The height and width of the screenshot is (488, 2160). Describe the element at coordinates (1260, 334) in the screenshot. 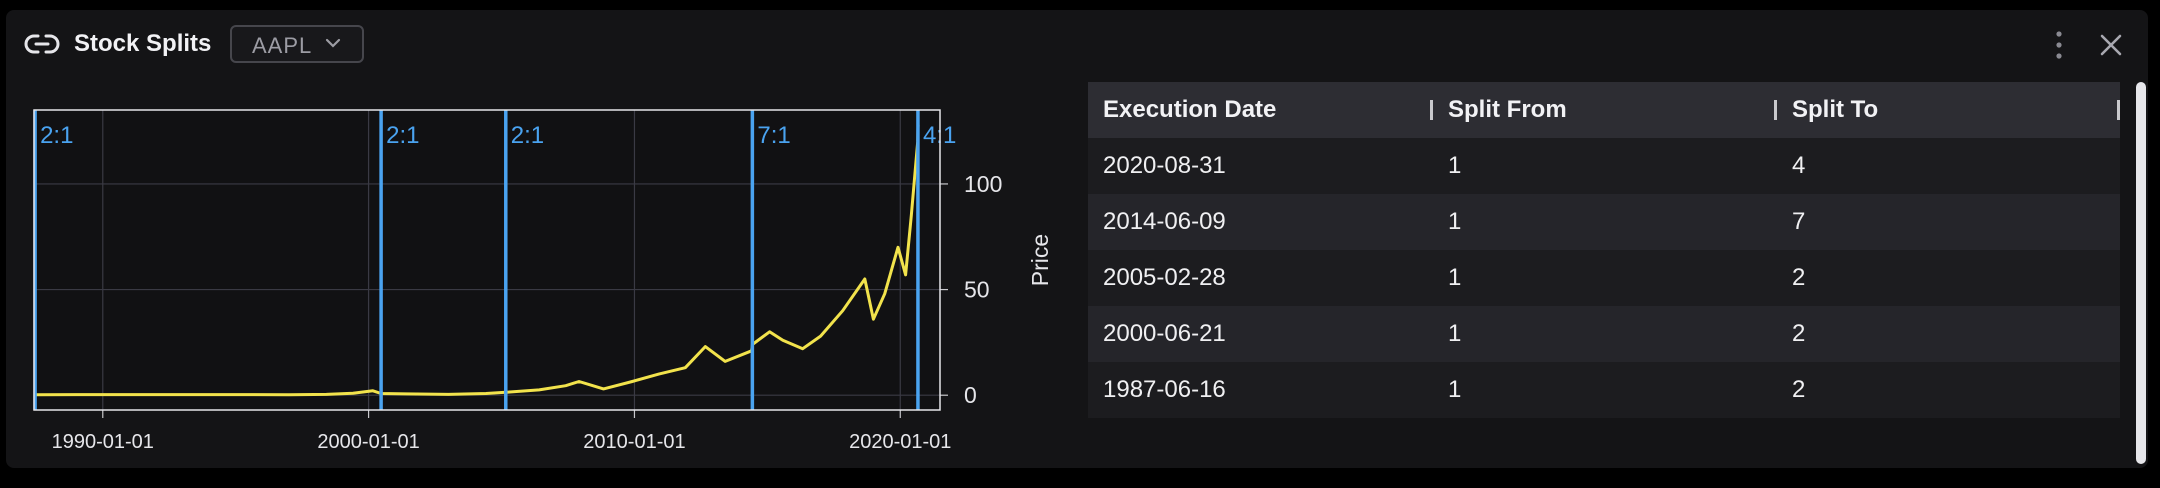

I see `cell-execution-date: 2000-06-21` at that location.